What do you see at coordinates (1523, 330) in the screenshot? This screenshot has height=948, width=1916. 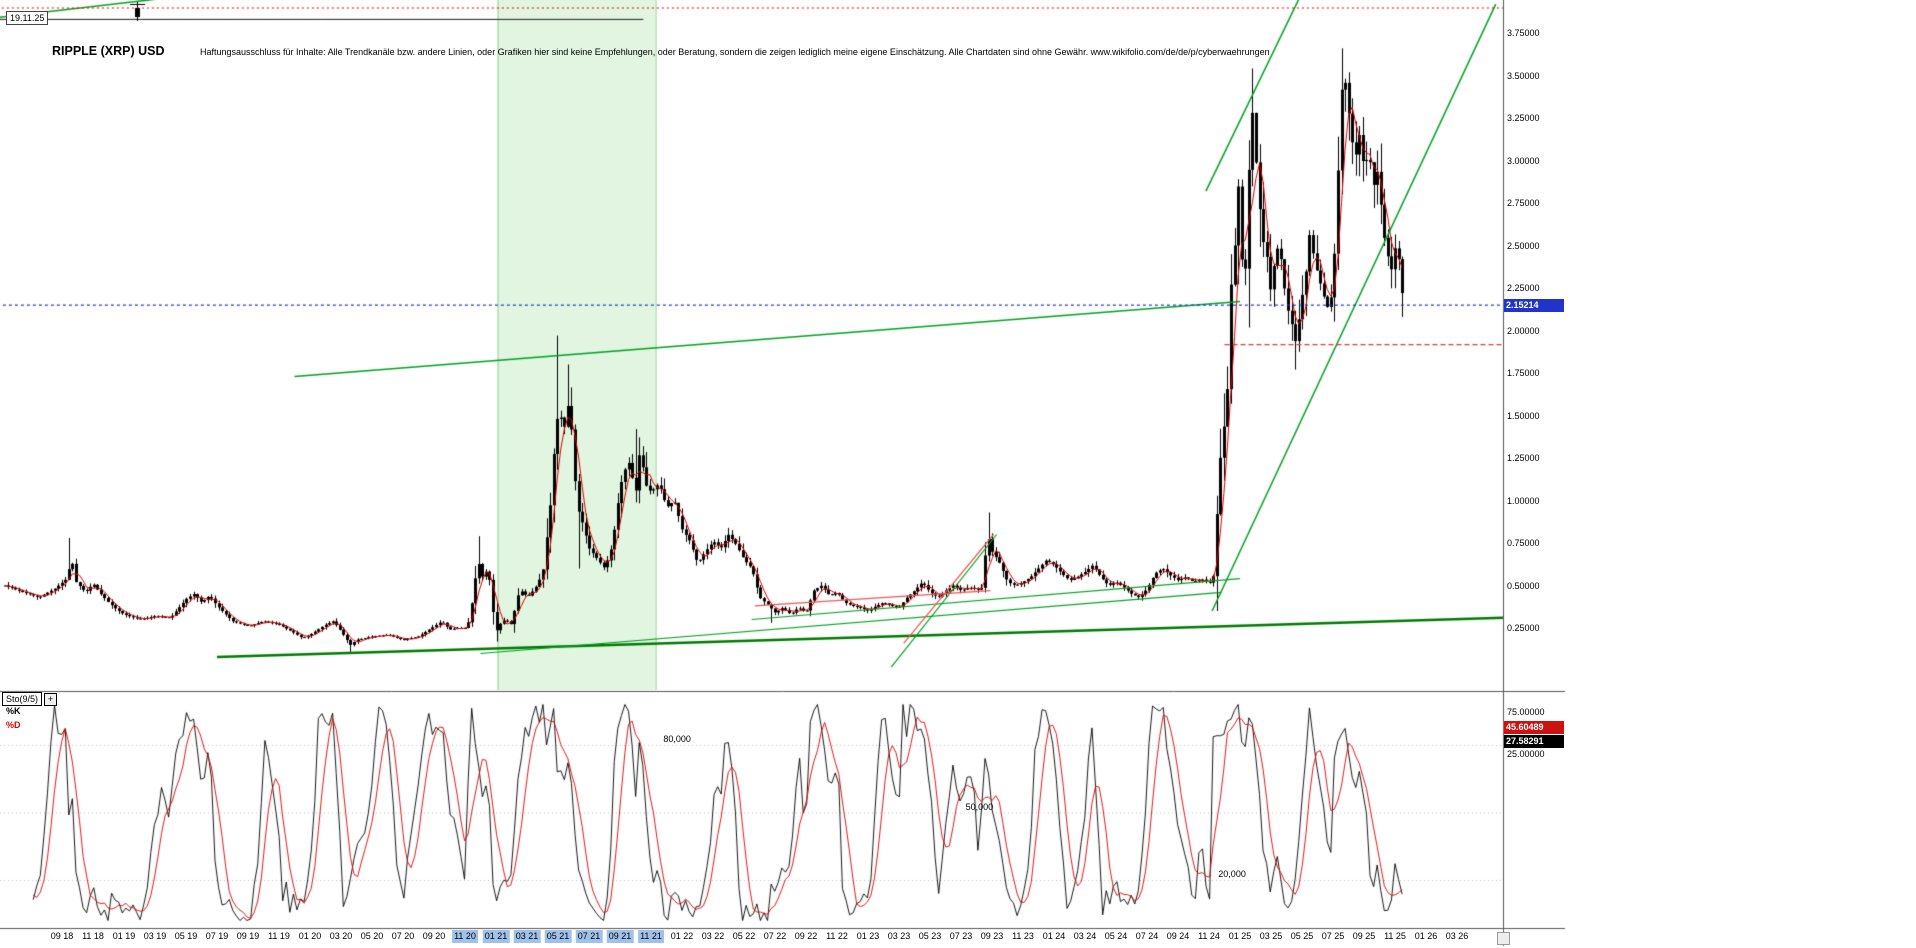 I see `price-axis-label: 2.00000` at bounding box center [1523, 330].